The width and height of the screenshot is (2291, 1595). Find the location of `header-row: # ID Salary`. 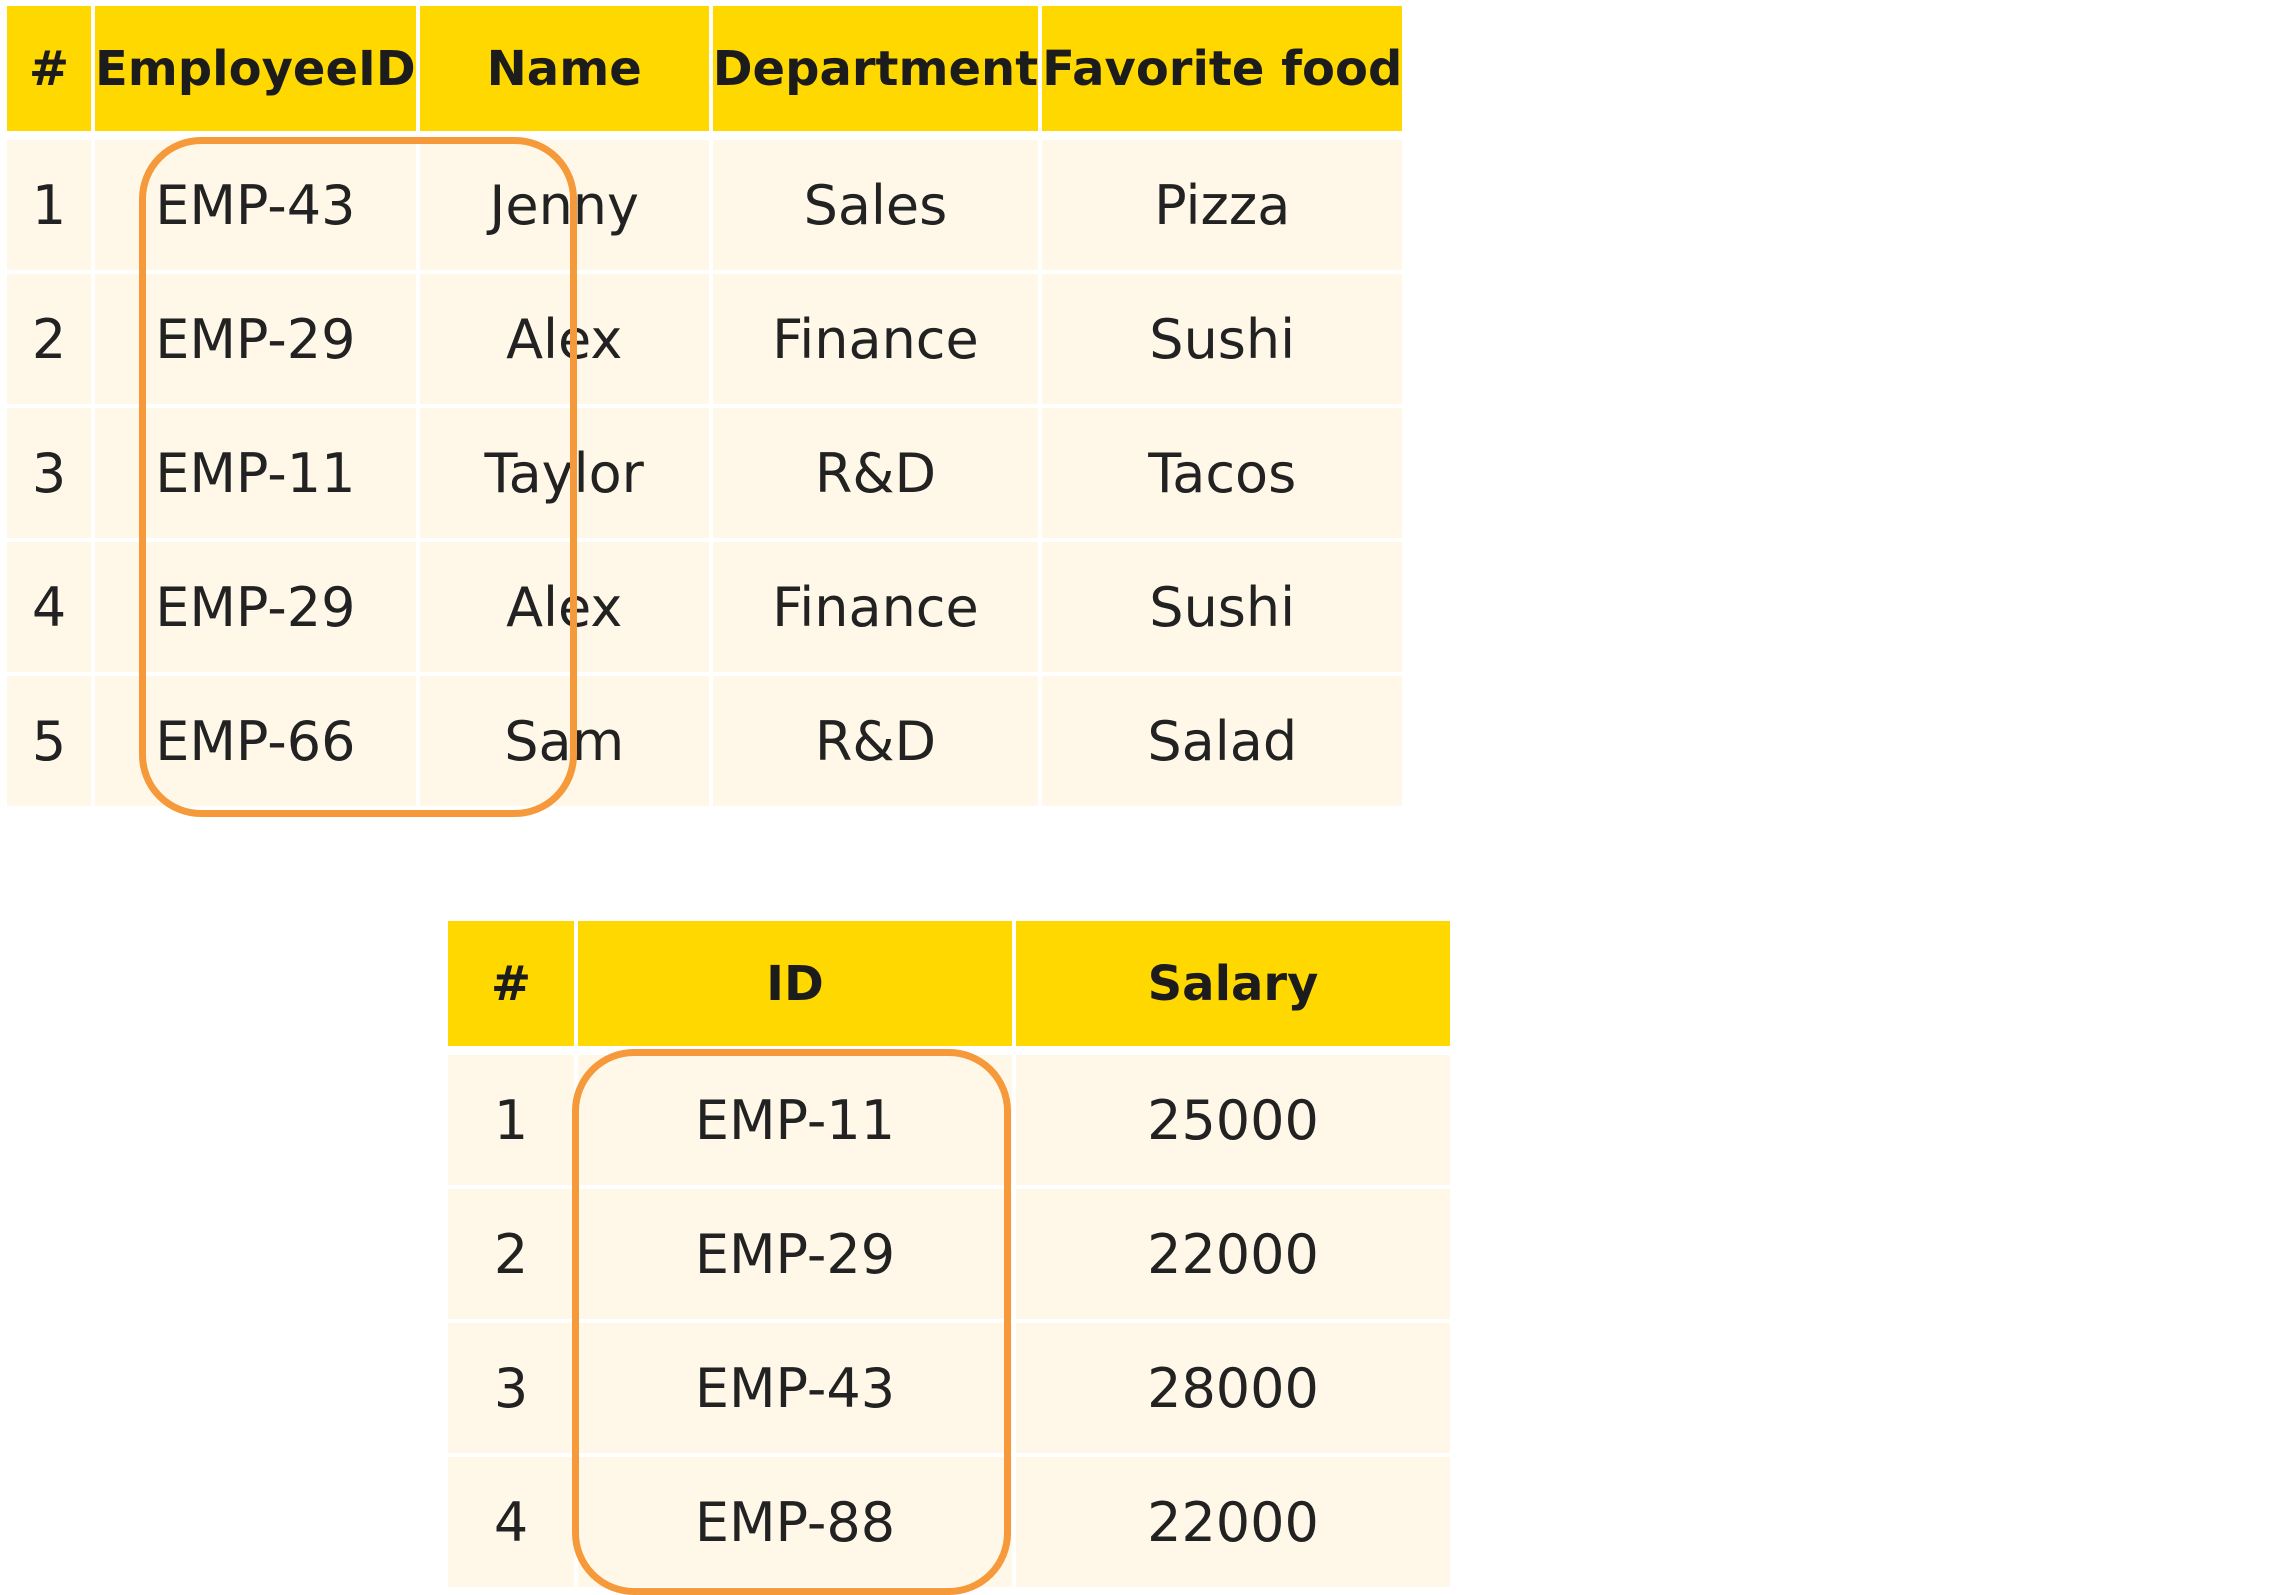

header-row: # ID Salary is located at coordinates (949, 988).